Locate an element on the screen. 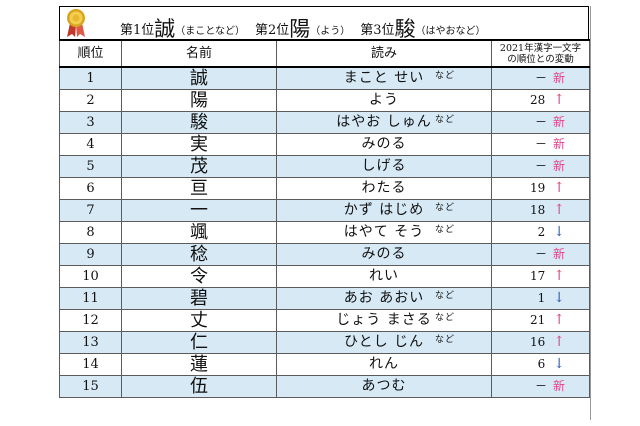 This screenshot has height=426, width=640. rank-cell: 7 is located at coordinates (90, 210).